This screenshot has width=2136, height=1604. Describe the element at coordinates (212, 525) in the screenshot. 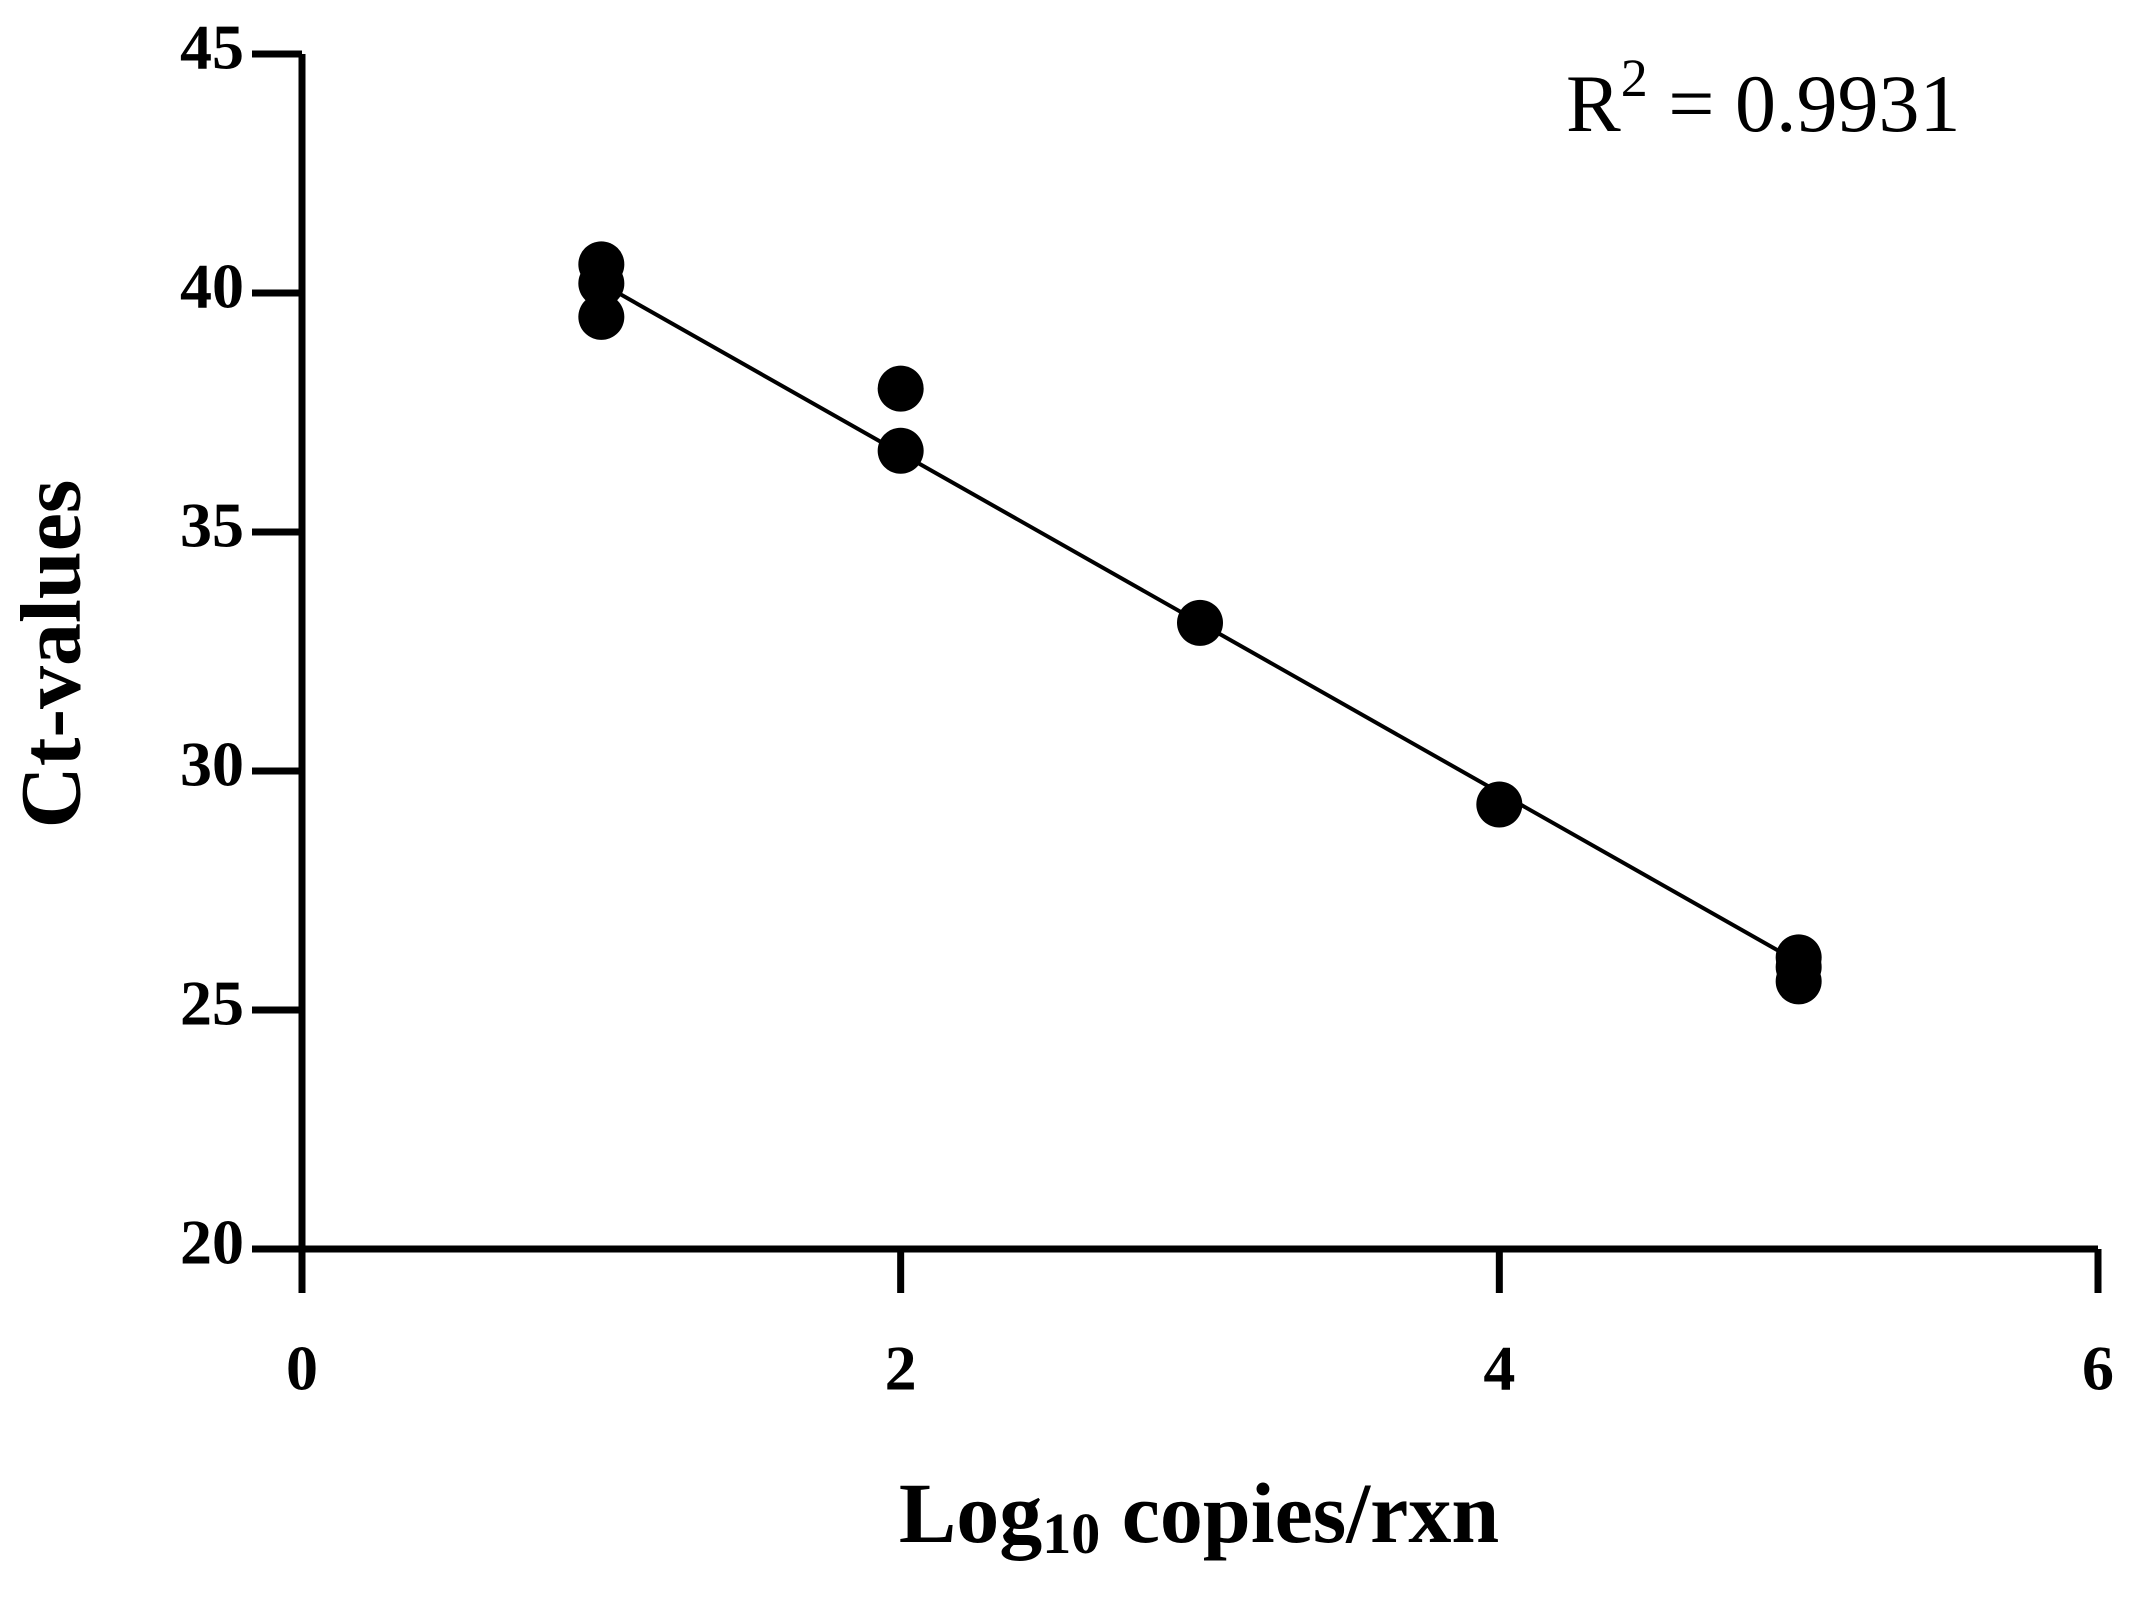

I see `y-tick-label: 35` at that location.